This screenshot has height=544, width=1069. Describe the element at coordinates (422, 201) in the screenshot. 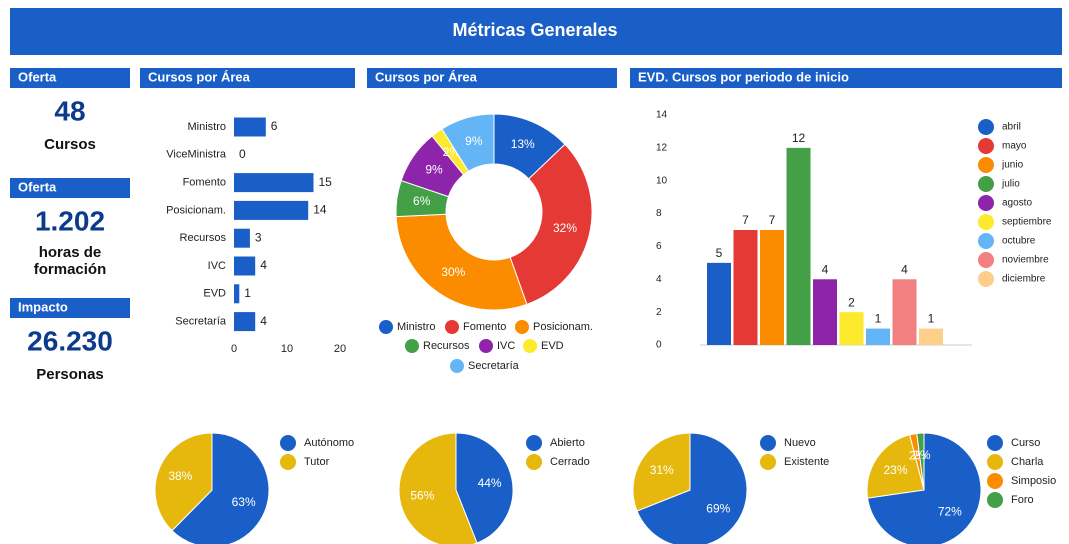

I see `slice-label: 6%` at that location.